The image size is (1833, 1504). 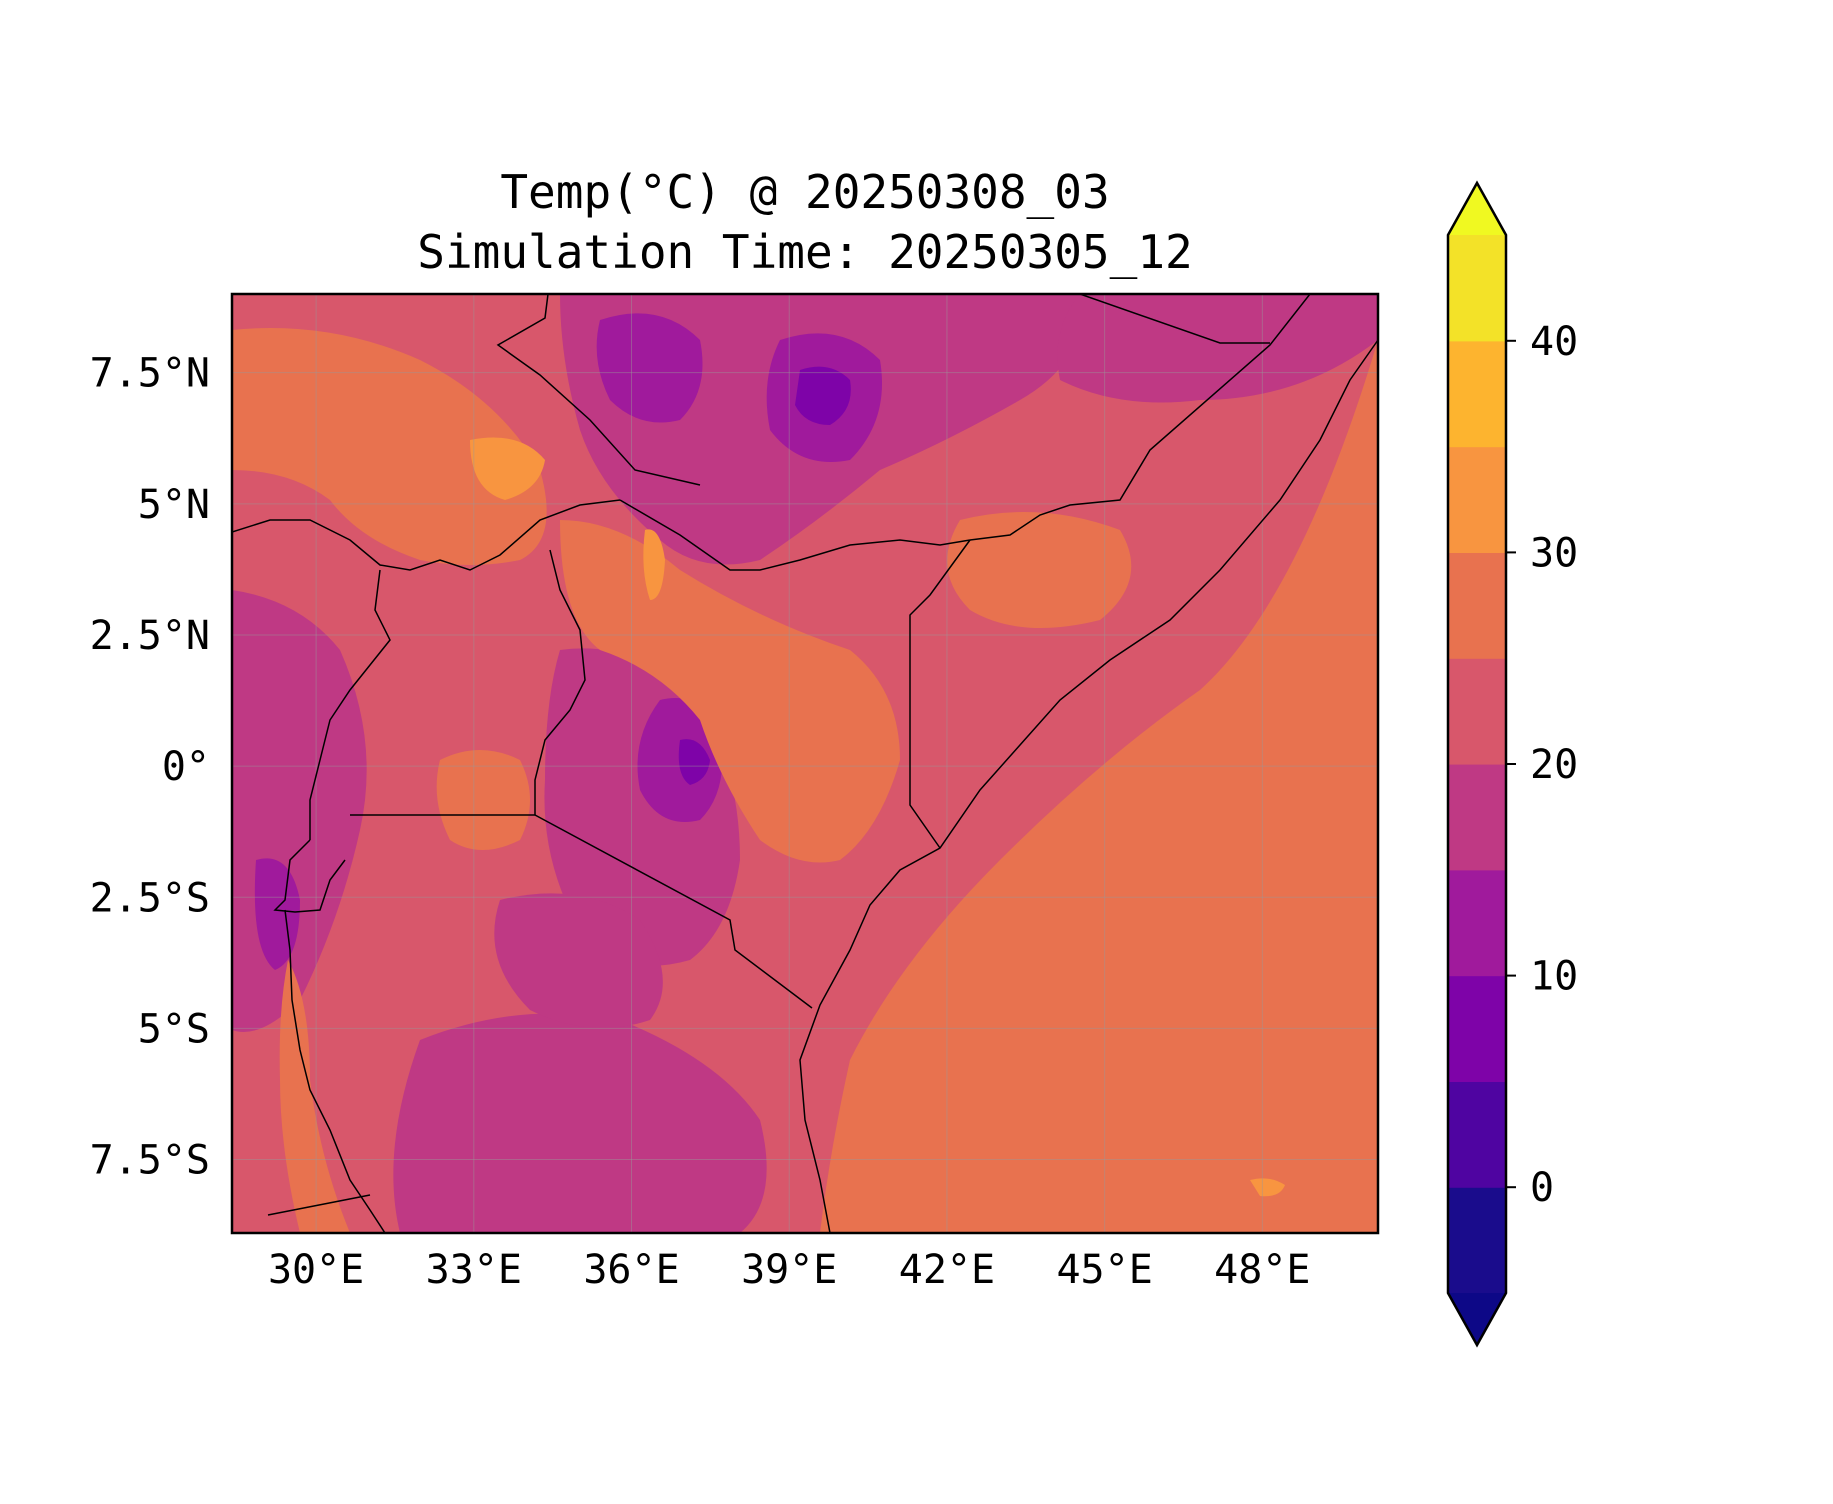 I want to click on colorbar-extend-max, so click(x=1477, y=209).